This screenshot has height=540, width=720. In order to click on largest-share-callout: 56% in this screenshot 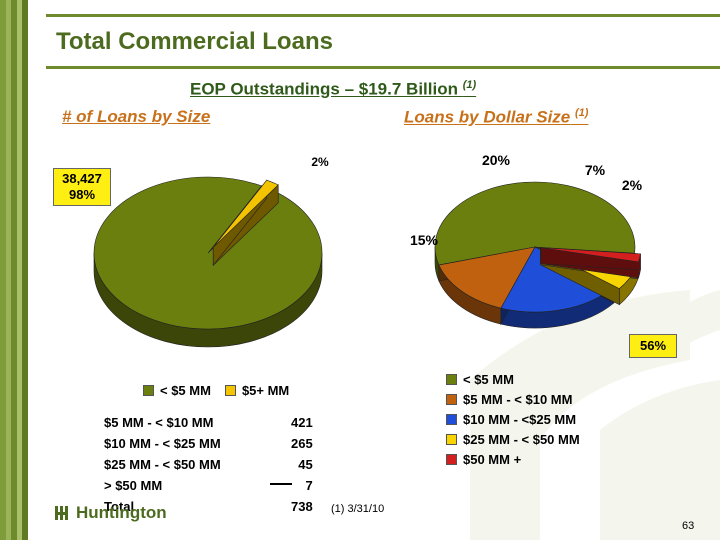, I will do `click(653, 346)`.